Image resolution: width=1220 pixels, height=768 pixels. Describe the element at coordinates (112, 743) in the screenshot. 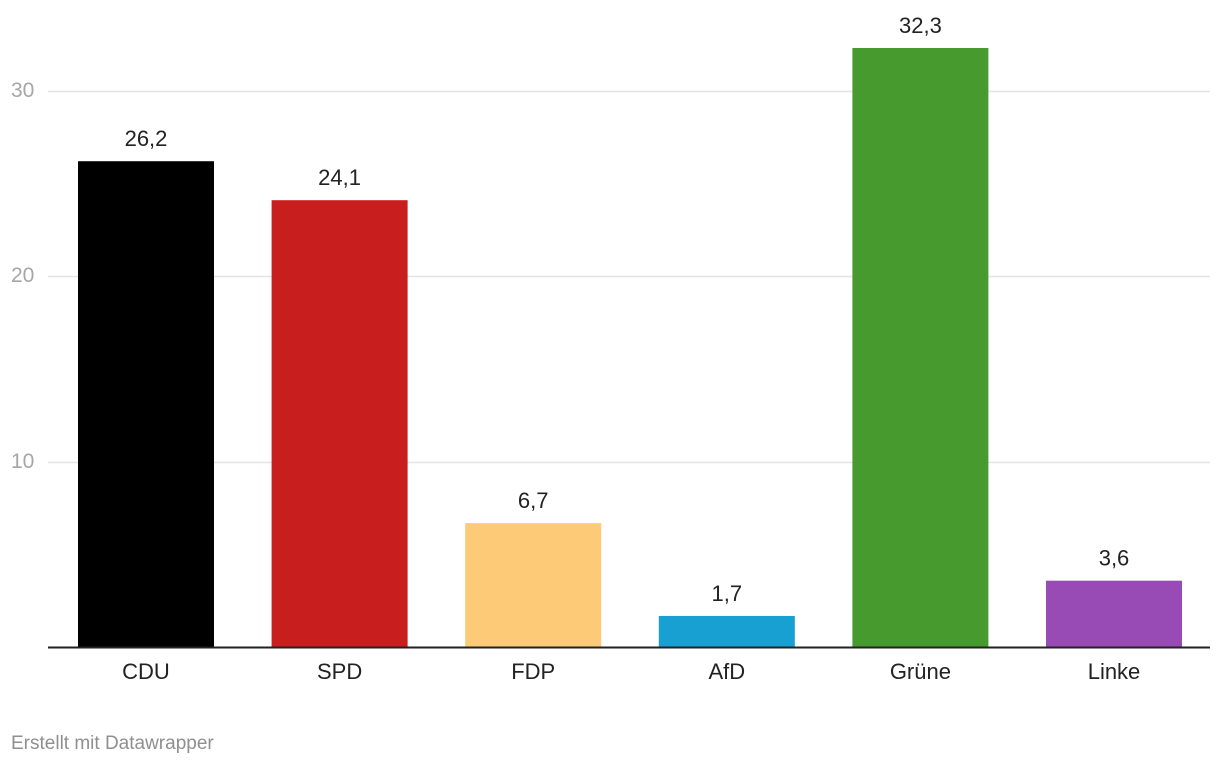

I see `credit-footer: Erstellt mit Datawrapper` at that location.